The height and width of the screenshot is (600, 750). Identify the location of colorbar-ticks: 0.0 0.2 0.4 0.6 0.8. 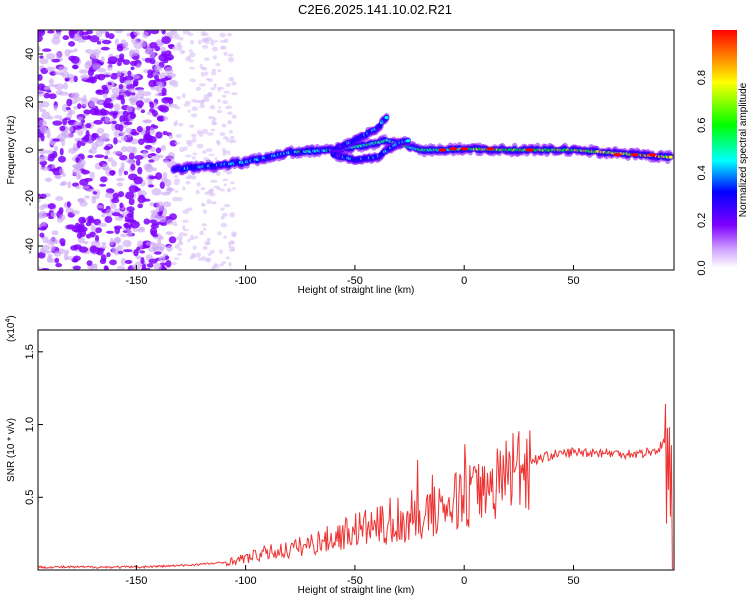
(702, 173).